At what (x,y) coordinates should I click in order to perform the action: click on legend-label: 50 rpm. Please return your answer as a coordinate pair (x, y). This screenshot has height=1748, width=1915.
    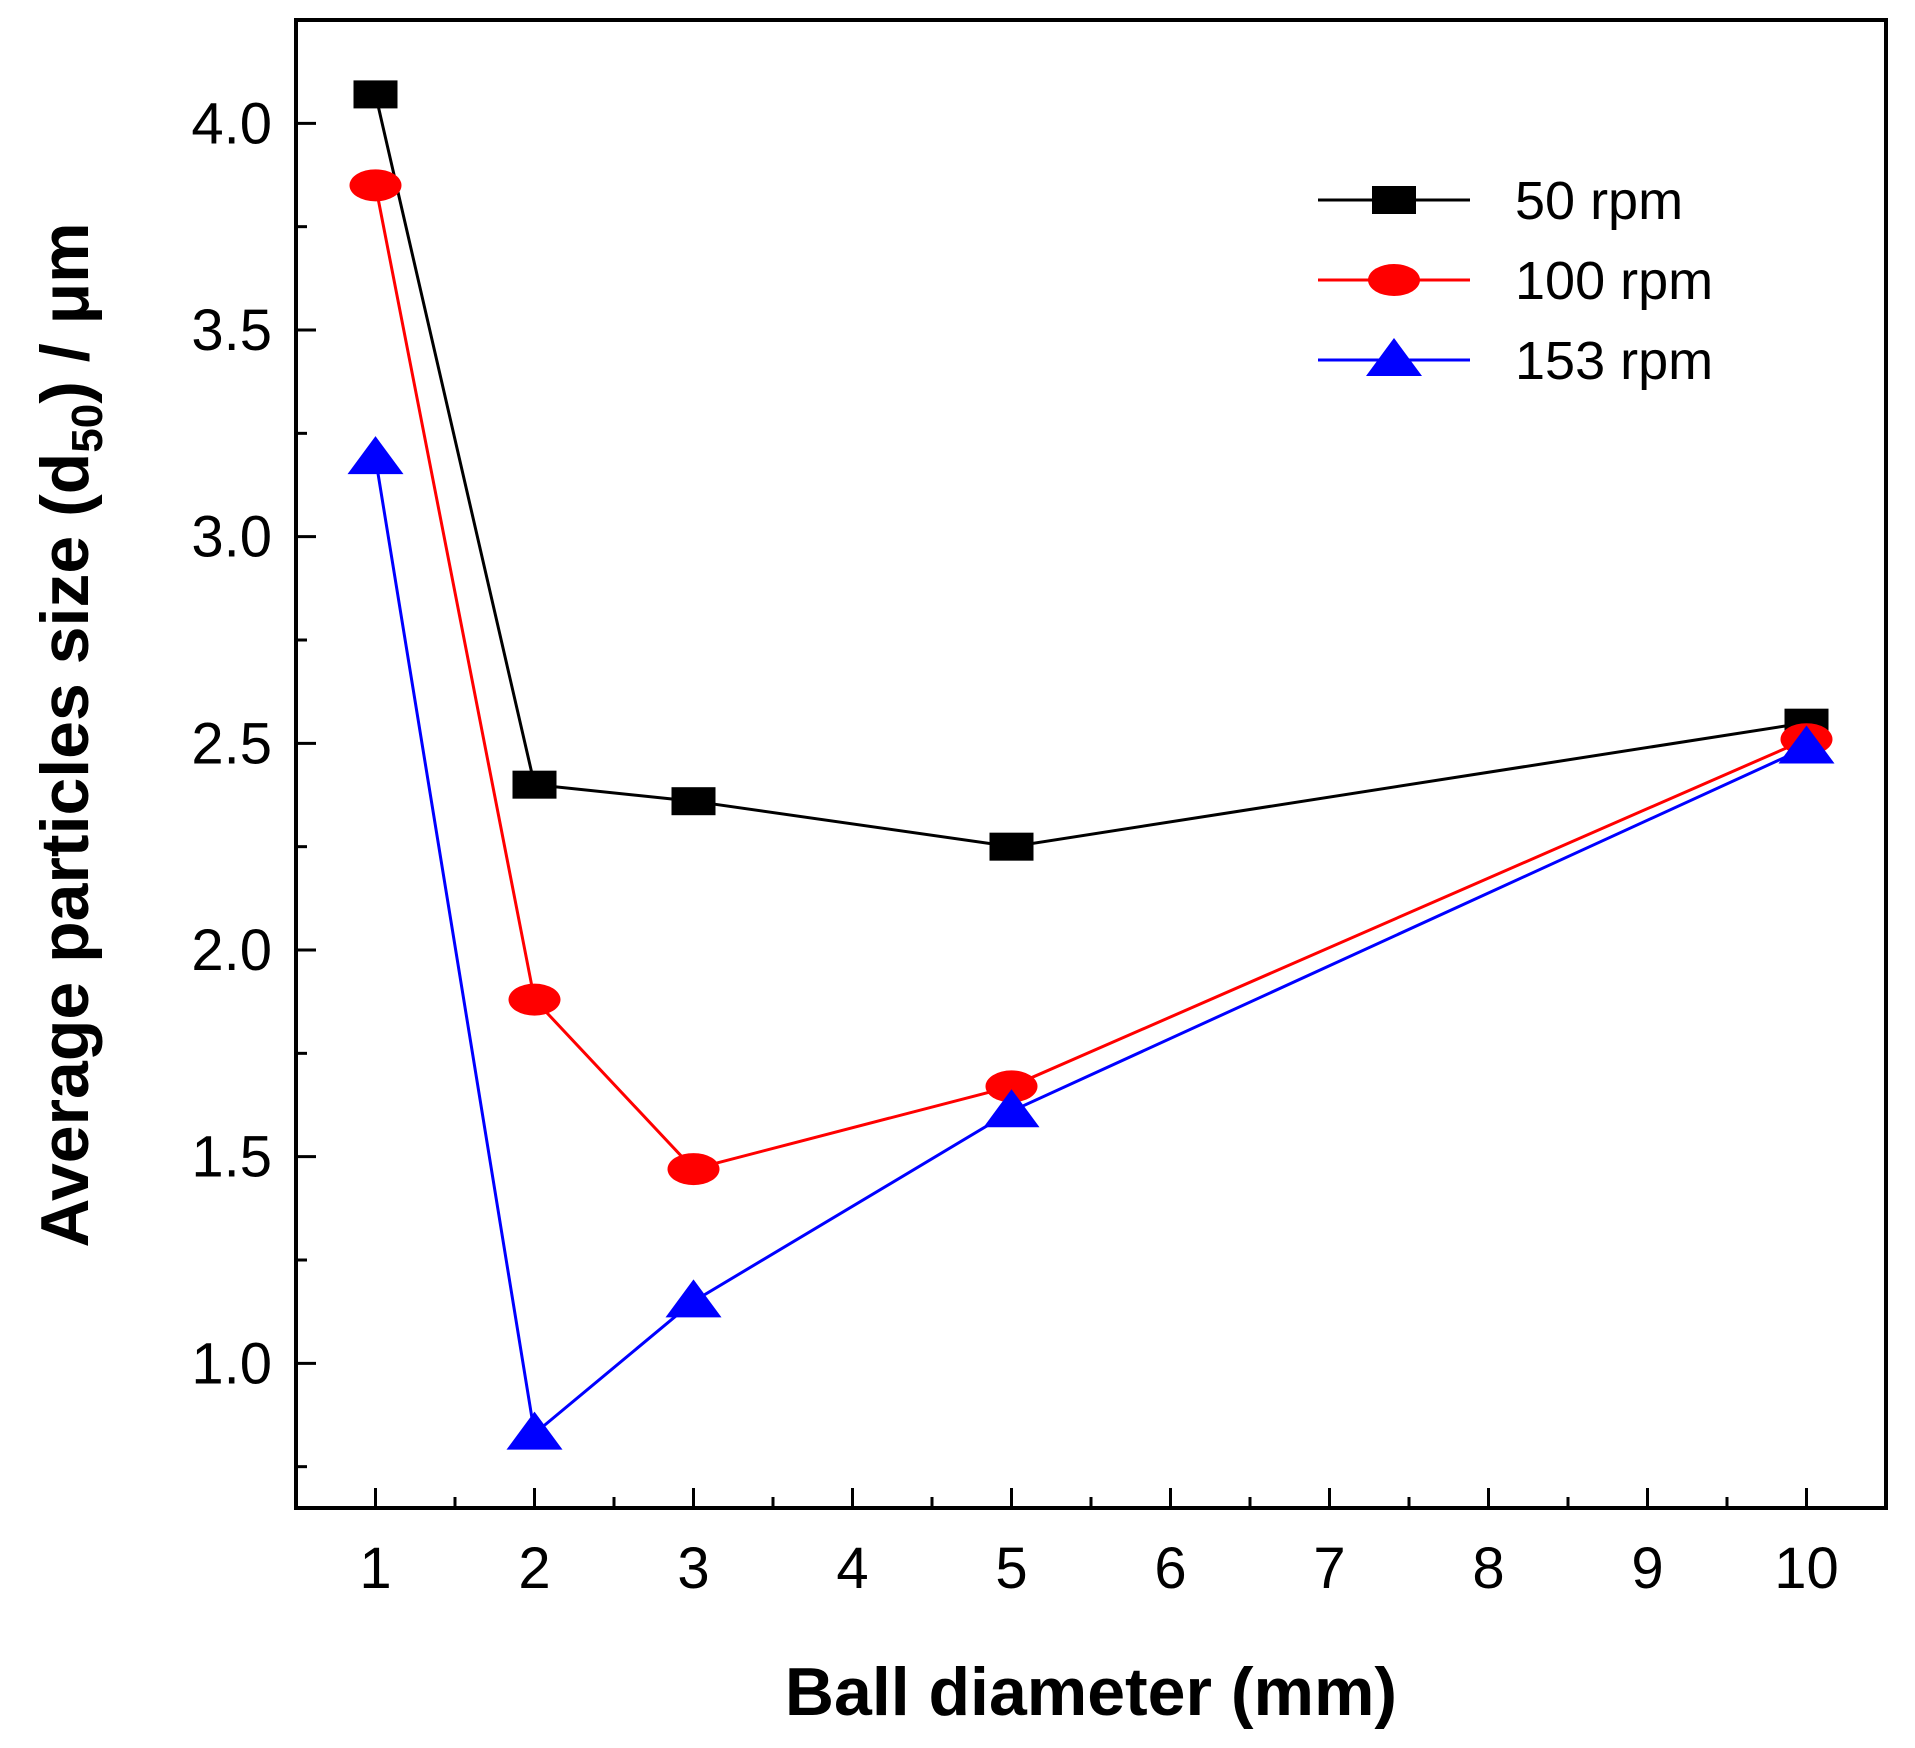
    Looking at the image, I should click on (1599, 201).